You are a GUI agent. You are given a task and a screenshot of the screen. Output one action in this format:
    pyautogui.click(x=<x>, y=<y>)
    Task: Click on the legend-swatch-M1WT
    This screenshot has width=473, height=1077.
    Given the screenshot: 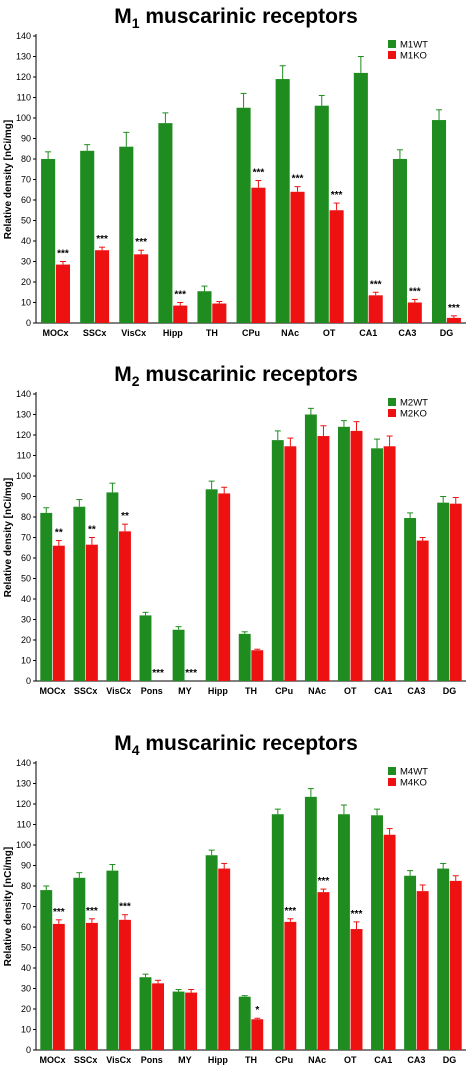 What is the action you would take?
    pyautogui.click(x=392, y=44)
    